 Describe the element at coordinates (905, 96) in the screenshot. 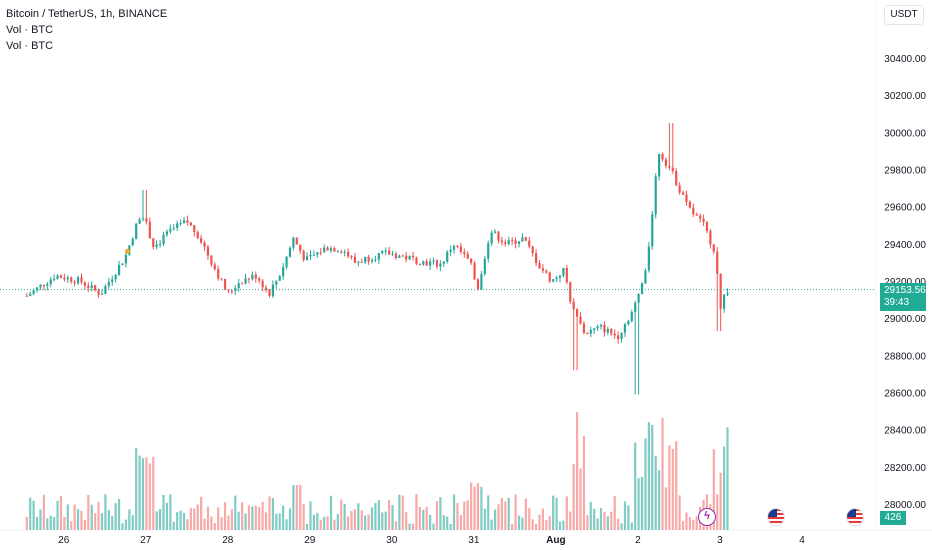

I see `y-tick-label: 30200.00` at that location.